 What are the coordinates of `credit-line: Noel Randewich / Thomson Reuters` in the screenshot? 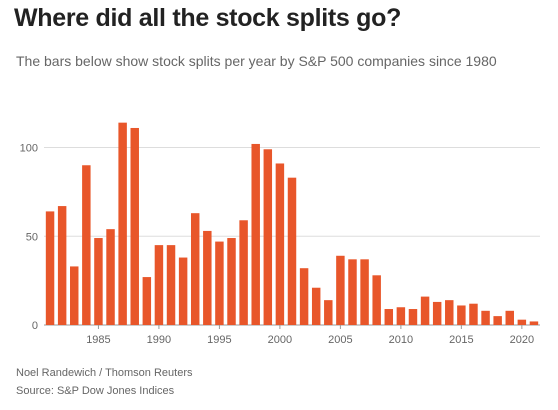 It's located at (104, 373).